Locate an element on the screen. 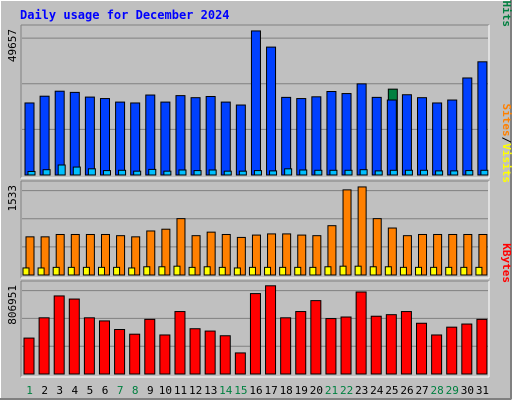  day-label: 14 is located at coordinates (226, 390).